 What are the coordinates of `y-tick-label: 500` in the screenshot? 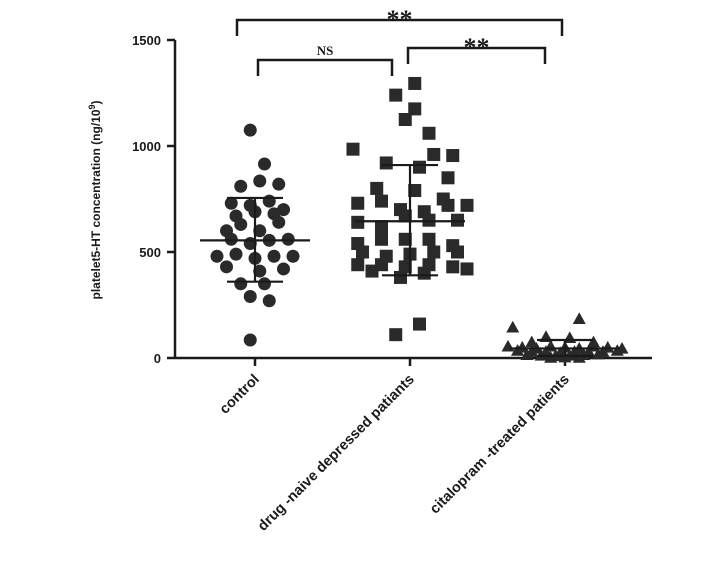 It's located at (150, 252).